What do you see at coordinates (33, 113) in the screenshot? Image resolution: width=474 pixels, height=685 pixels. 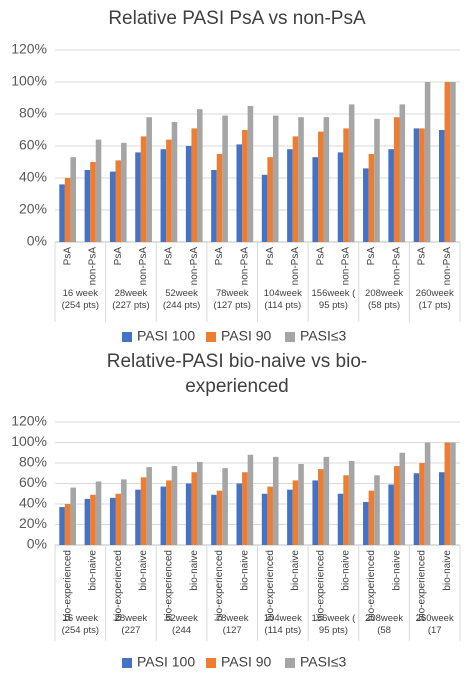 I see `y-tick-label: 80%` at bounding box center [33, 113].